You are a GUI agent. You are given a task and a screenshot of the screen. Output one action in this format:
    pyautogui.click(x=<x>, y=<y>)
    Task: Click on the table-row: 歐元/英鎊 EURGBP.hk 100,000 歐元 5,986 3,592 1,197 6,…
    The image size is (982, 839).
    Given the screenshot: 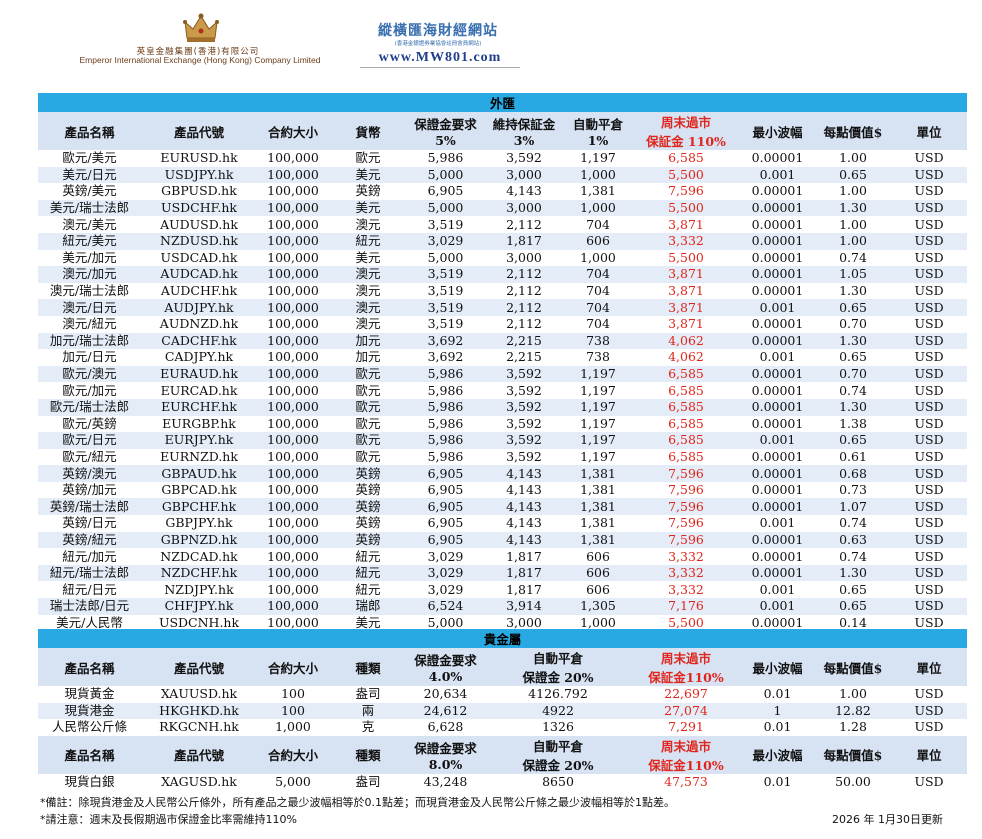 What is the action you would take?
    pyautogui.click(x=502, y=424)
    